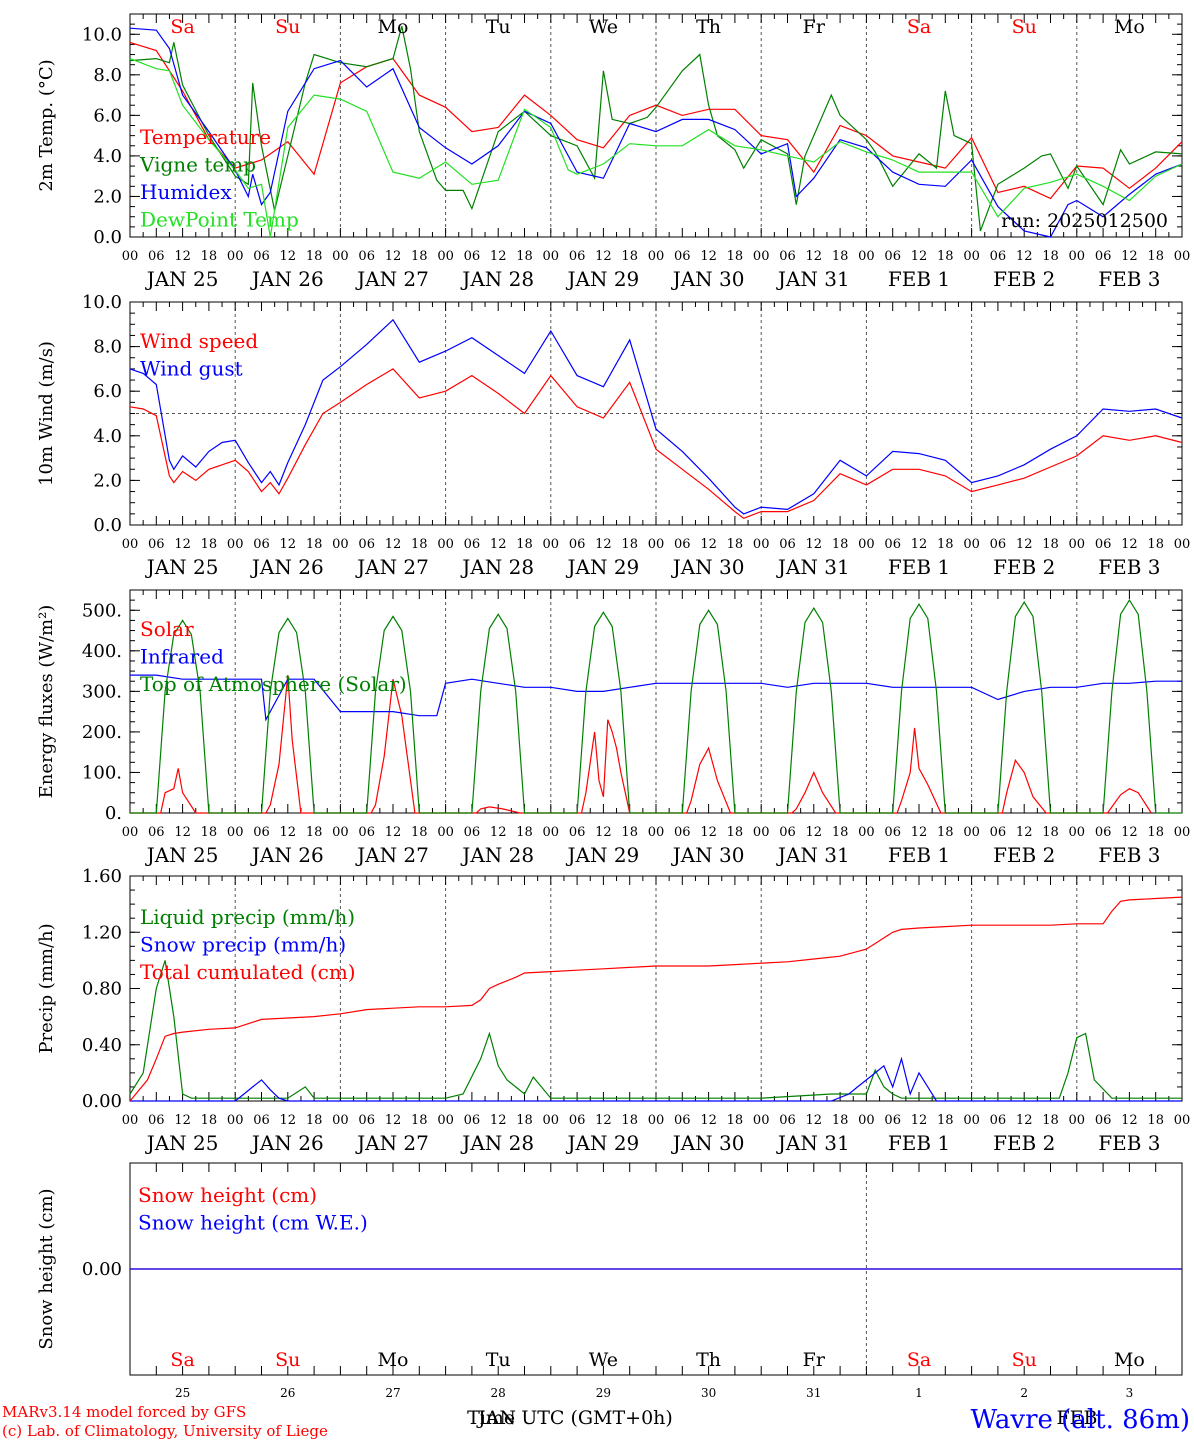  I want to click on plot-frame, so click(656, 701).